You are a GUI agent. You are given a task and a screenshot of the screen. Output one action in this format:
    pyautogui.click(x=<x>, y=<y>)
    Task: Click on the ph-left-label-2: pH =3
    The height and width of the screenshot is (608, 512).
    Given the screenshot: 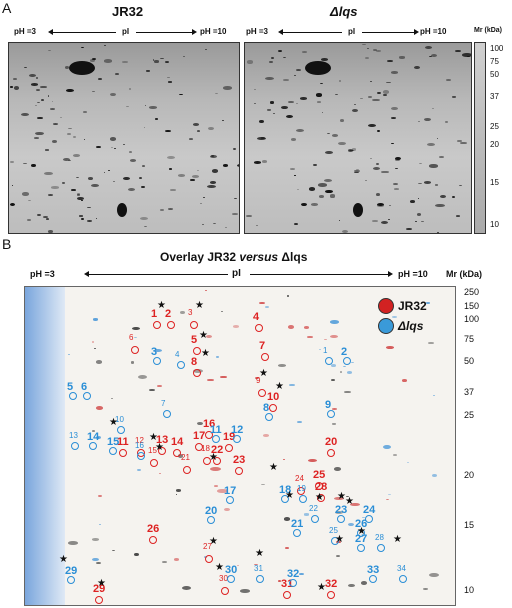 What is the action you would take?
    pyautogui.click(x=257, y=31)
    